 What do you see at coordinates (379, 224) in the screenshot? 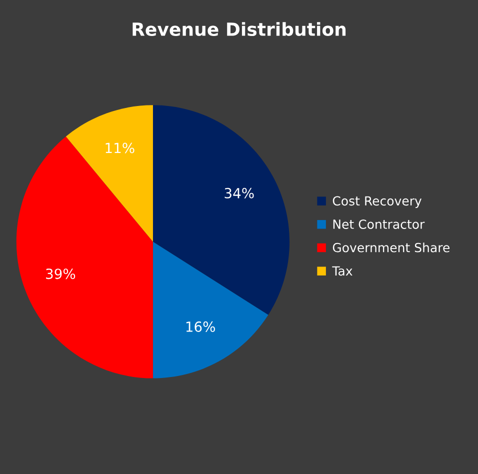
I see `legend-label: Net Contractor` at bounding box center [379, 224].